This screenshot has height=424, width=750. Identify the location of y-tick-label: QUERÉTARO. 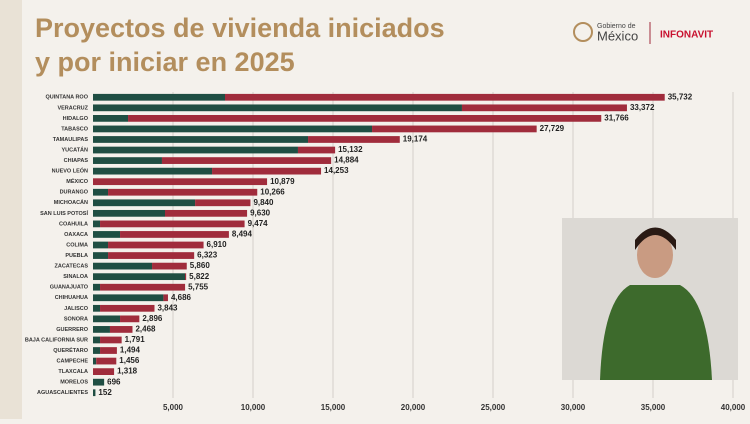
(70, 350).